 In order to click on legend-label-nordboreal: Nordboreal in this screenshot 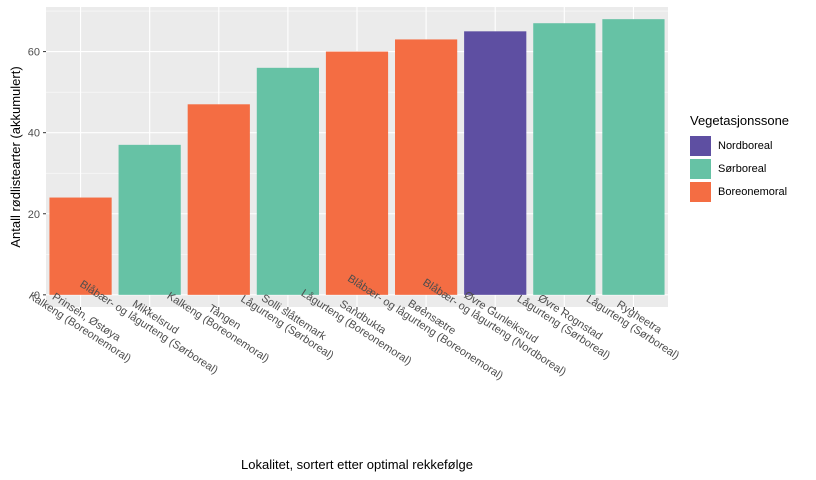, I will do `click(745, 145)`.